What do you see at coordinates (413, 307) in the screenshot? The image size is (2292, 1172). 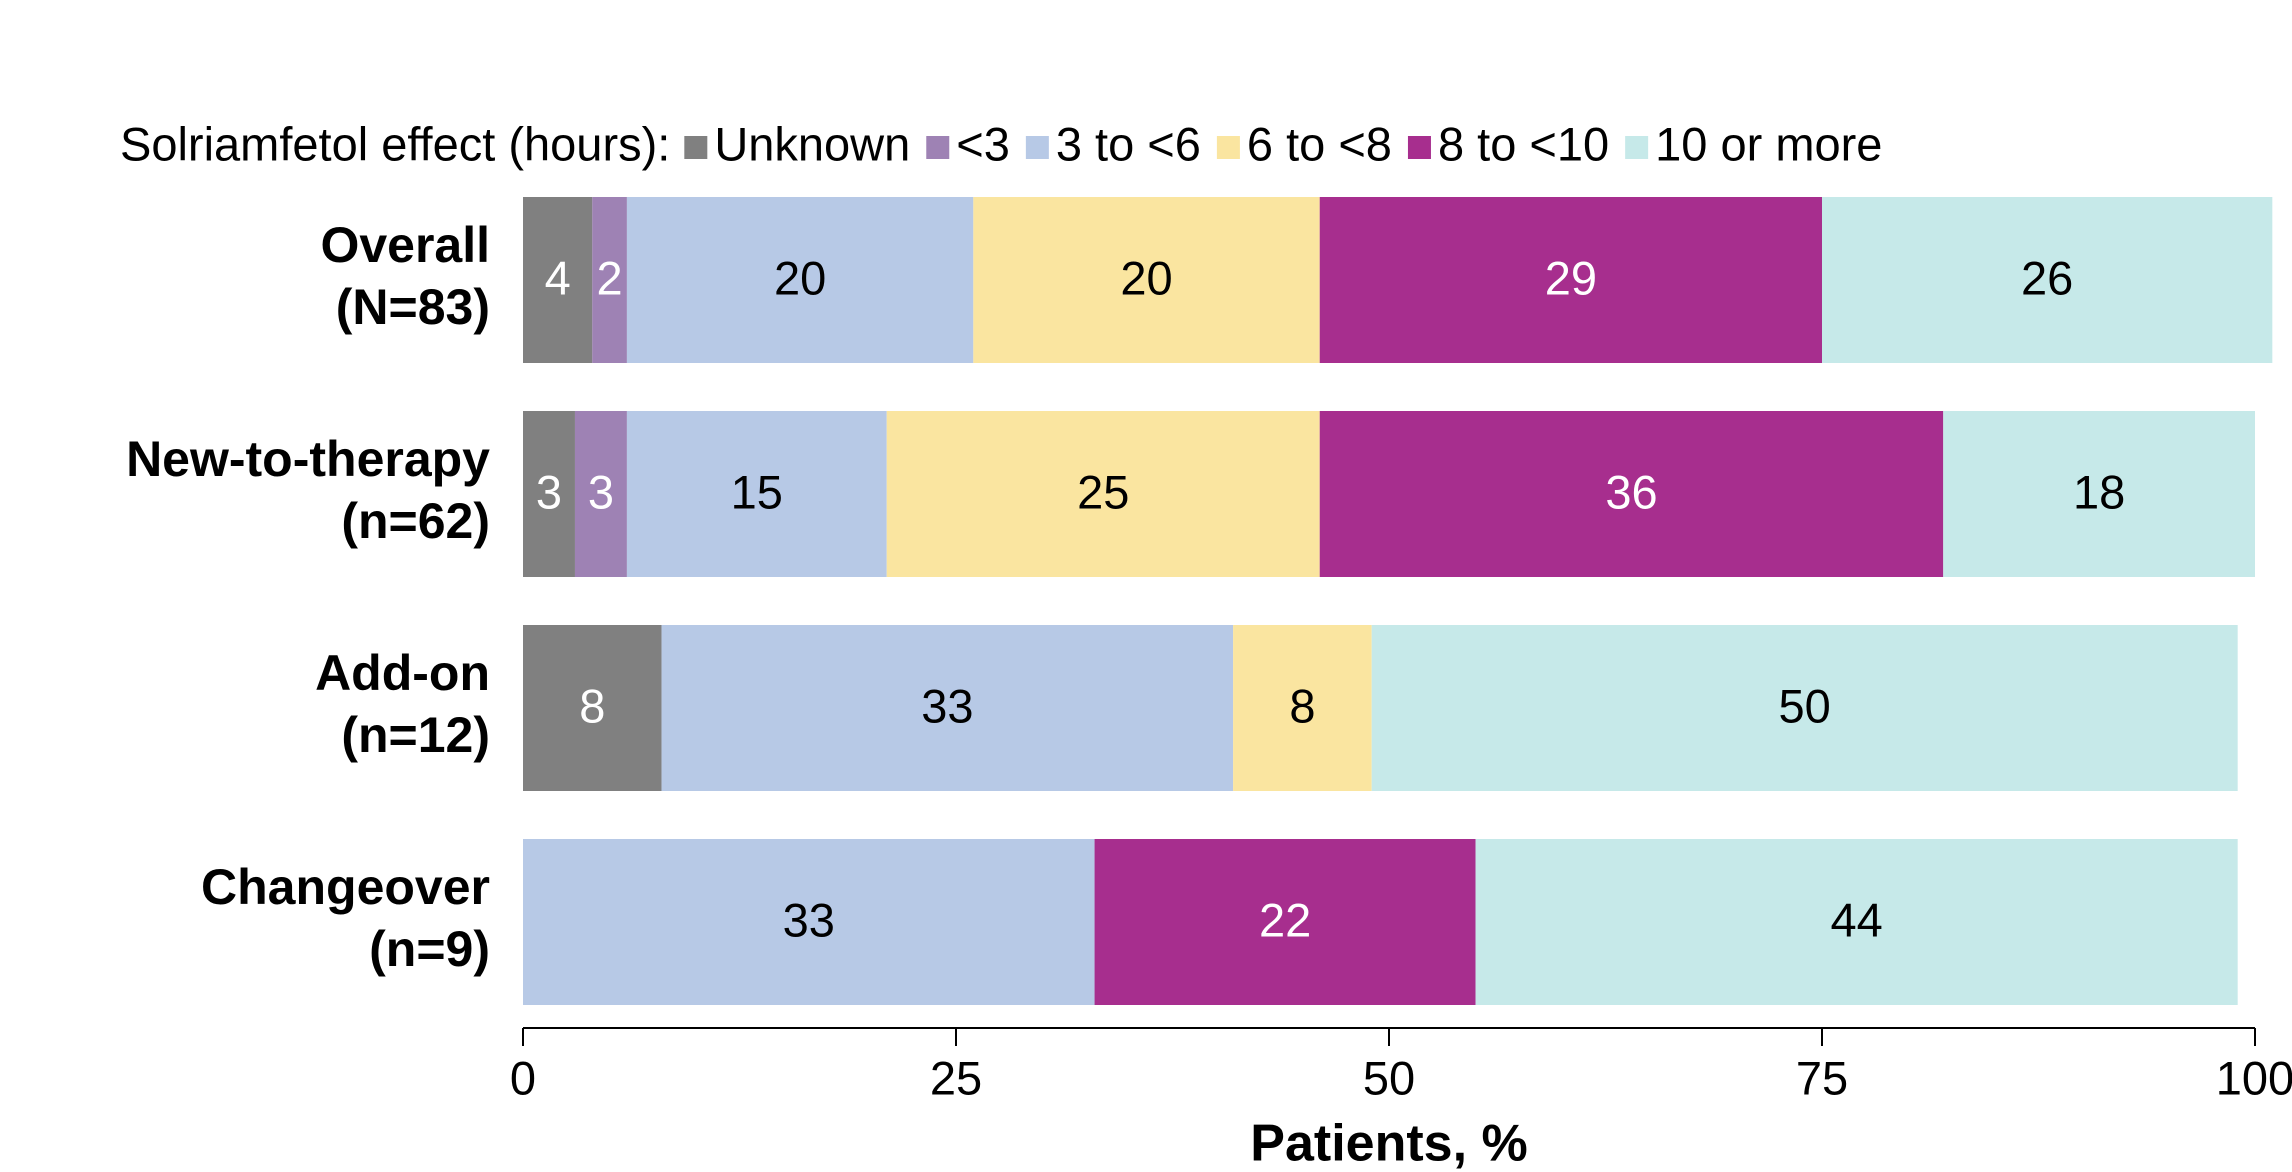 I see `category-label: (N=83)` at bounding box center [413, 307].